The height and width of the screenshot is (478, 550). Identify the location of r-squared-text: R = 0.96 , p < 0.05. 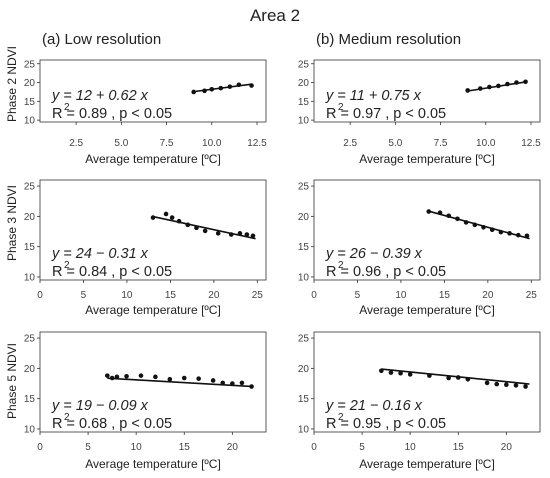
(386, 272).